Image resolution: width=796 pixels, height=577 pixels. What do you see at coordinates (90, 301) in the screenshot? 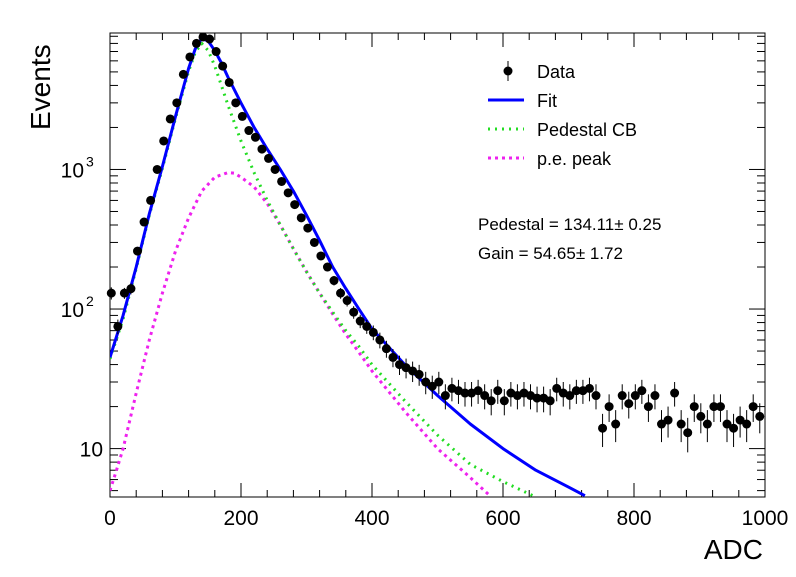
I see `y-tick-exponent: 2` at bounding box center [90, 301].